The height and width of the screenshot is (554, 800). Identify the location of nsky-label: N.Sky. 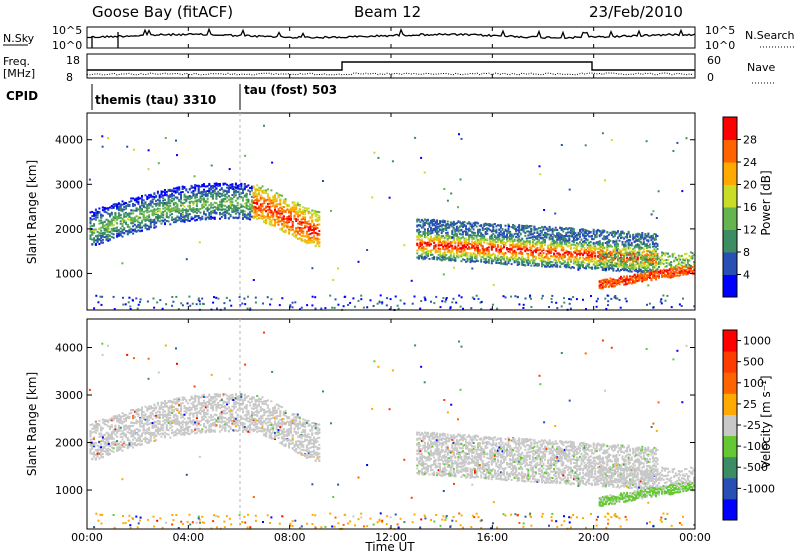
(19, 38).